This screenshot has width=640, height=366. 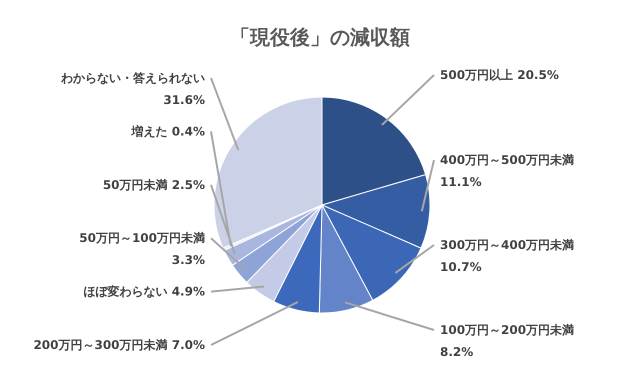 What do you see at coordinates (167, 131) in the screenshot?
I see `slice-label: 増えた 0.4%` at bounding box center [167, 131].